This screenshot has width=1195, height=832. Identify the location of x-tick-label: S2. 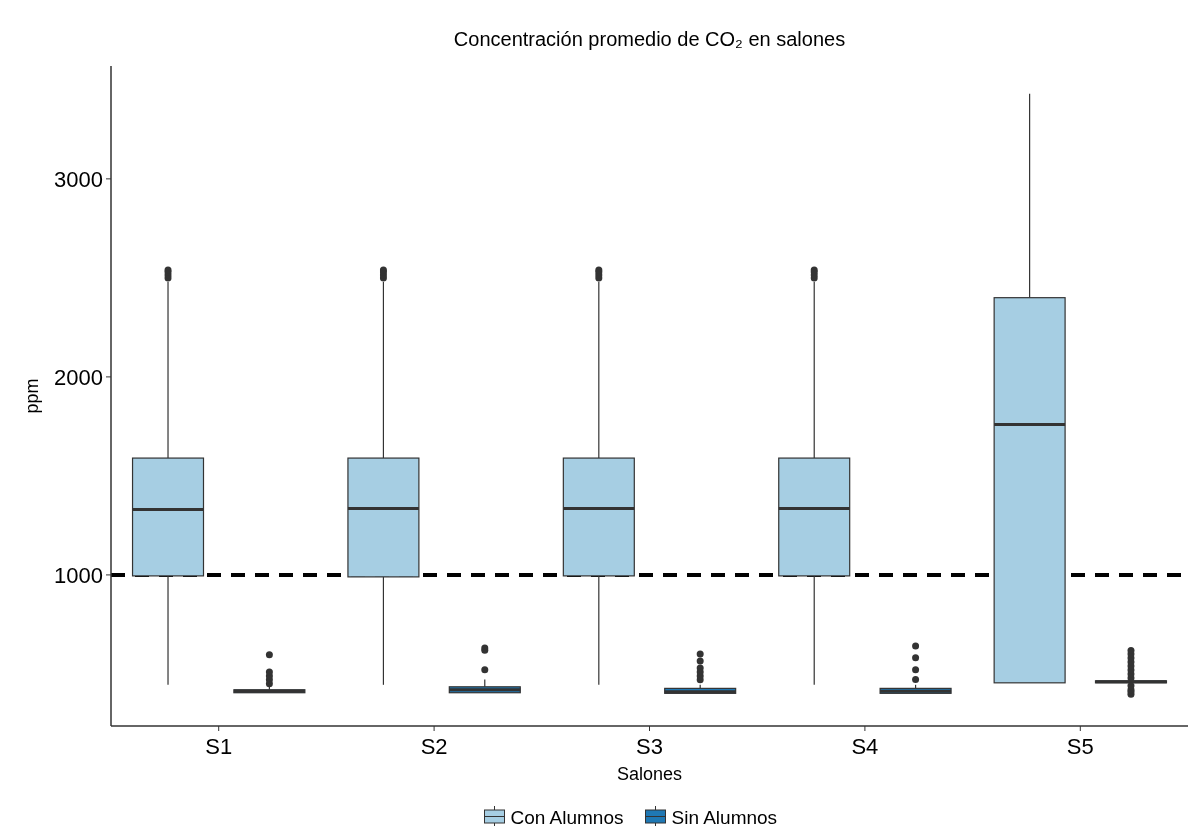
(434, 746).